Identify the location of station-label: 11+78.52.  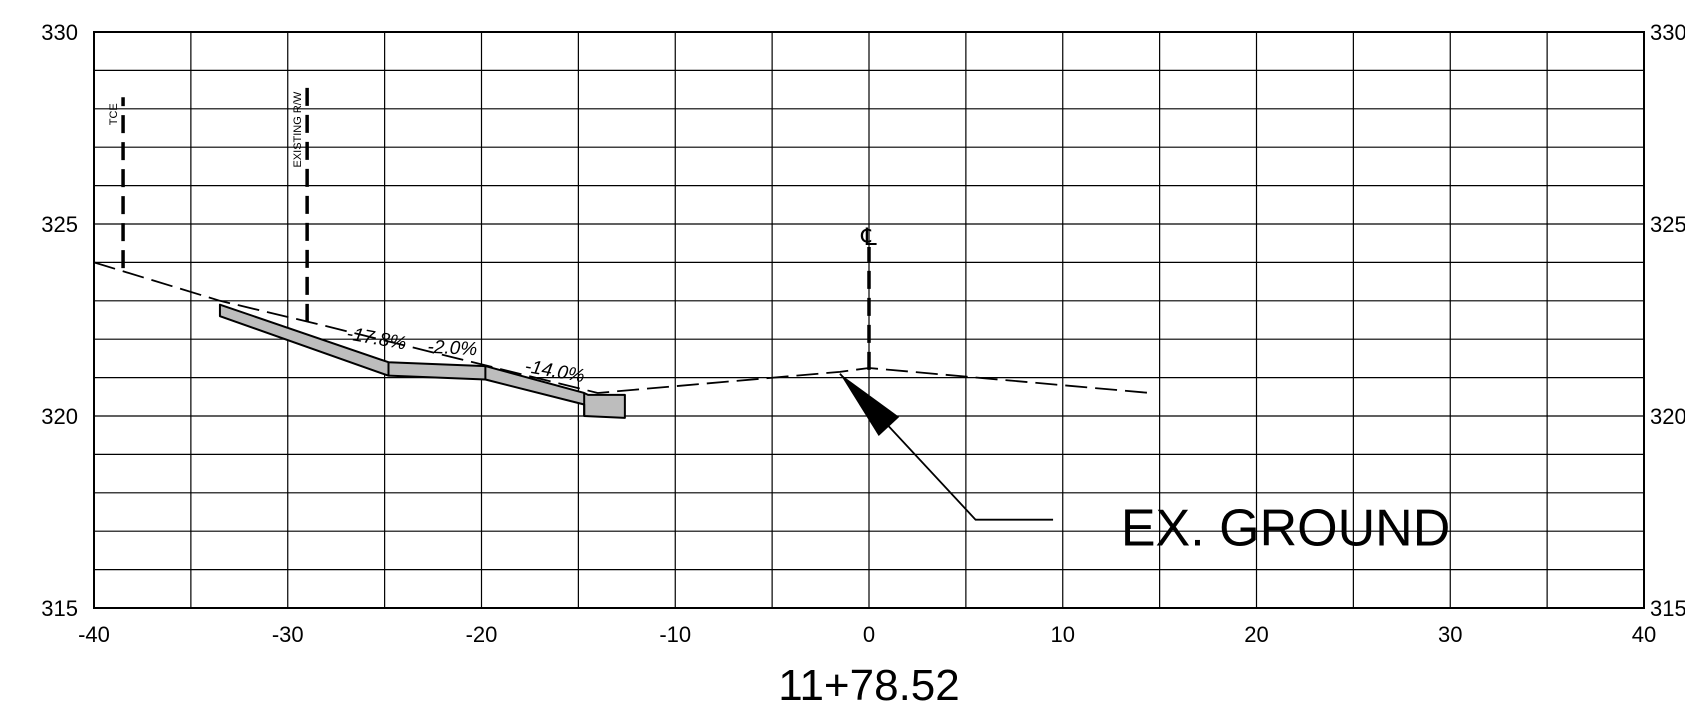
(868, 685).